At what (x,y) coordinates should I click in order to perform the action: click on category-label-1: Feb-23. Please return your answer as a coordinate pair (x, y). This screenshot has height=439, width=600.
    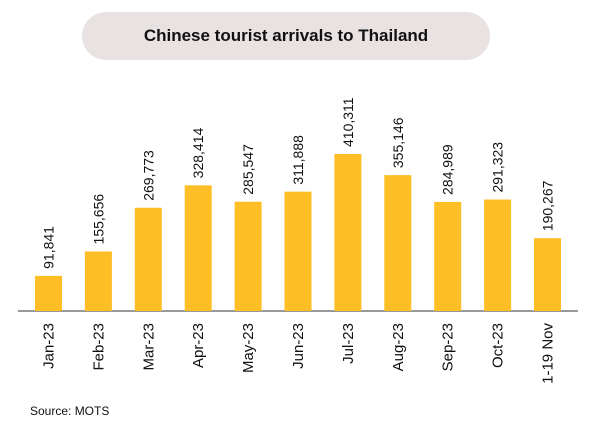
    Looking at the image, I should click on (98, 347).